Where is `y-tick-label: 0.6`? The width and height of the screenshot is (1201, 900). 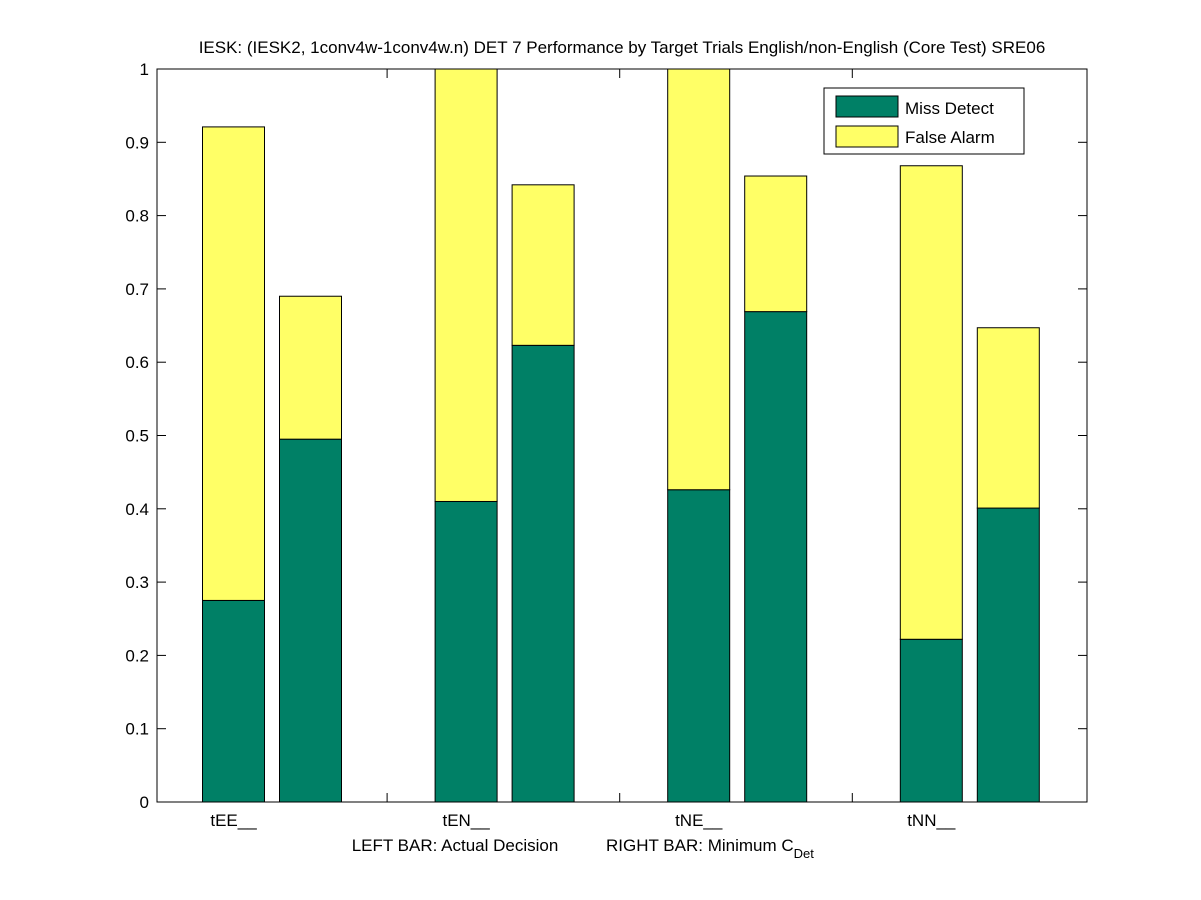 y-tick-label: 0.6 is located at coordinates (137, 362).